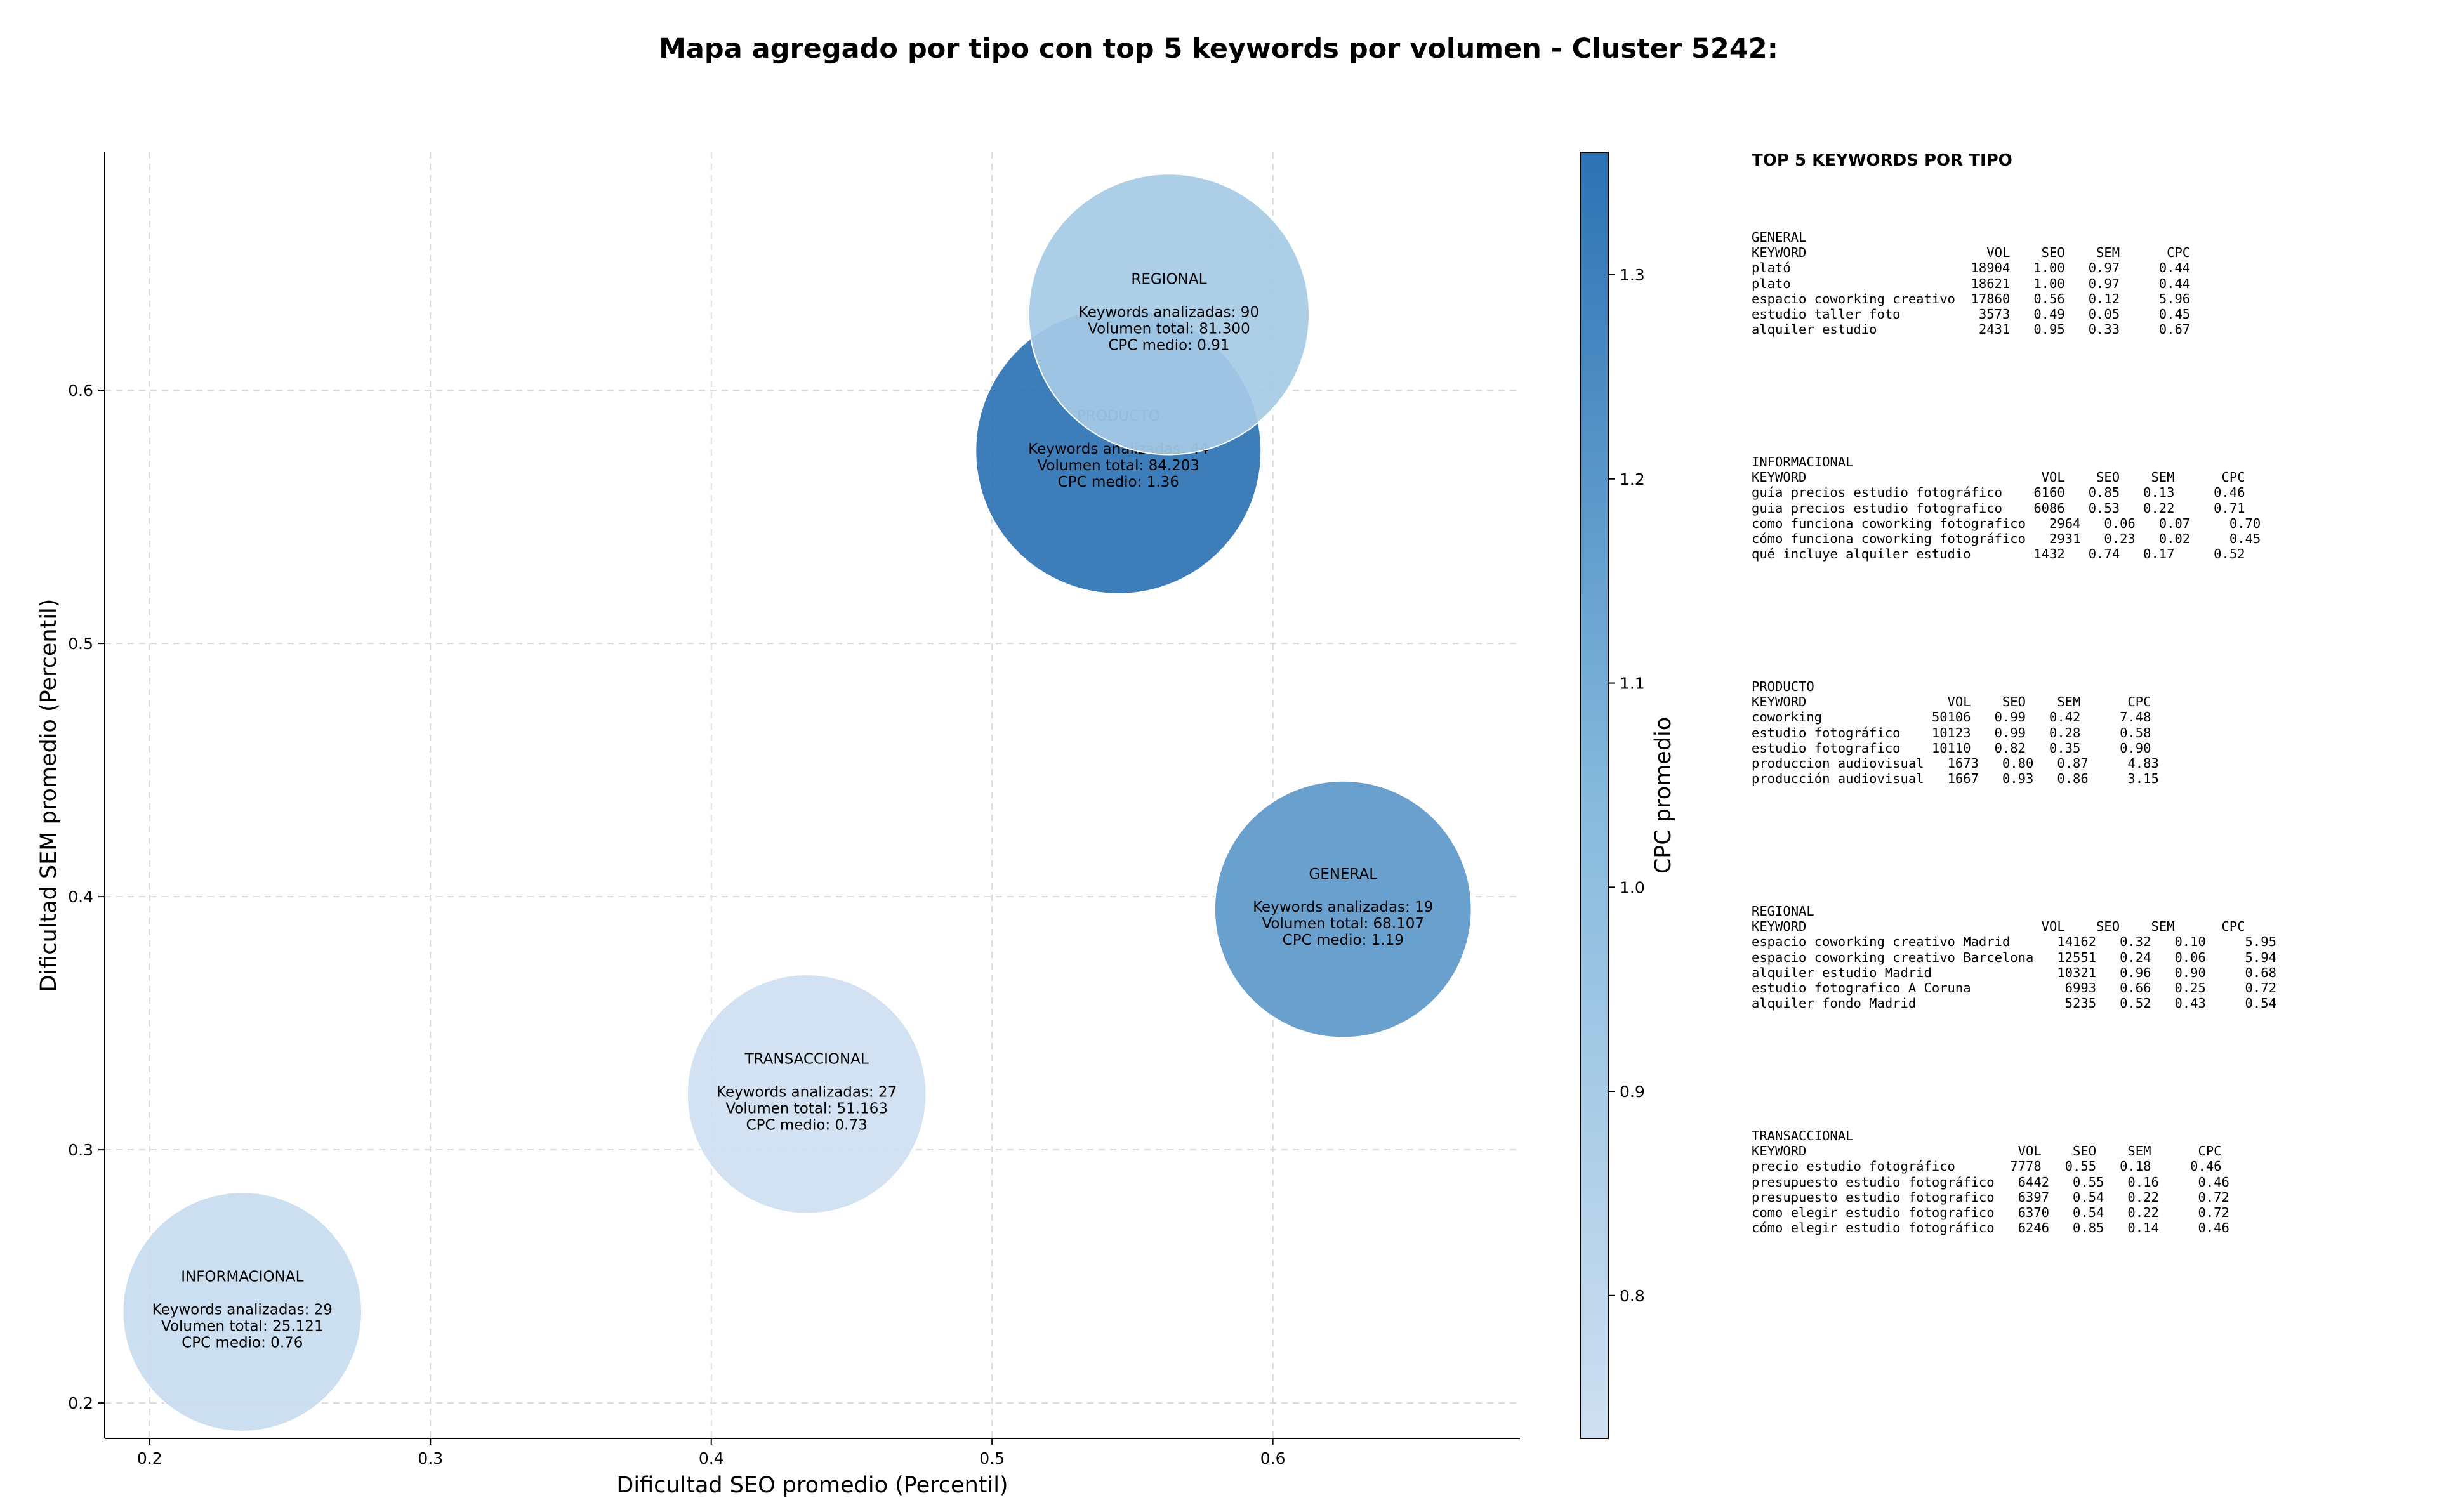 The height and width of the screenshot is (1512, 2437). Describe the element at coordinates (806, 1108) in the screenshot. I see `bubble-stat: Volumen total: 51.163` at that location.